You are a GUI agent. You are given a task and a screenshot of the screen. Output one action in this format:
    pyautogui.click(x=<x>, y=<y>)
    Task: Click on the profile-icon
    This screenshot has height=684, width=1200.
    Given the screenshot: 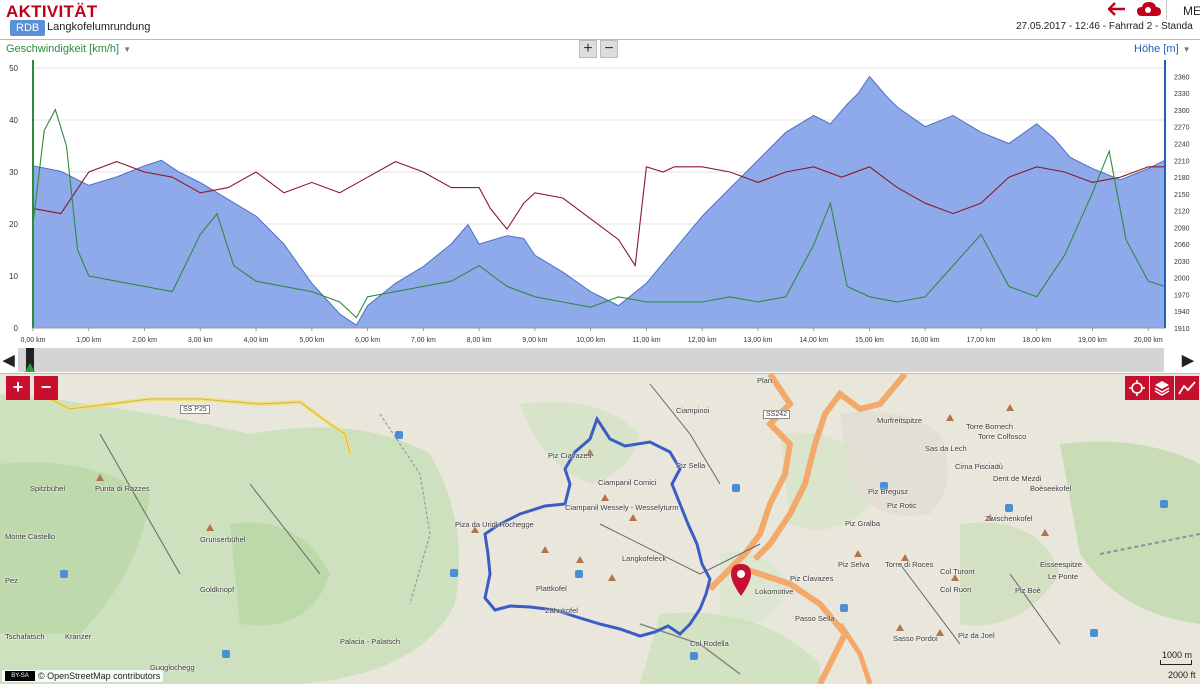 What is the action you would take?
    pyautogui.click(x=1187, y=388)
    